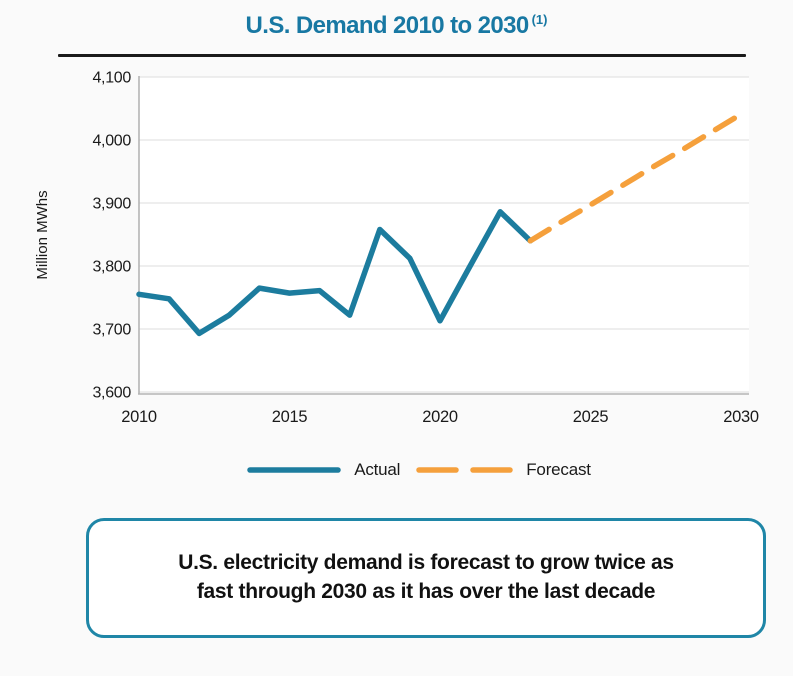  I want to click on y-tick-label: 3,600, so click(111, 393).